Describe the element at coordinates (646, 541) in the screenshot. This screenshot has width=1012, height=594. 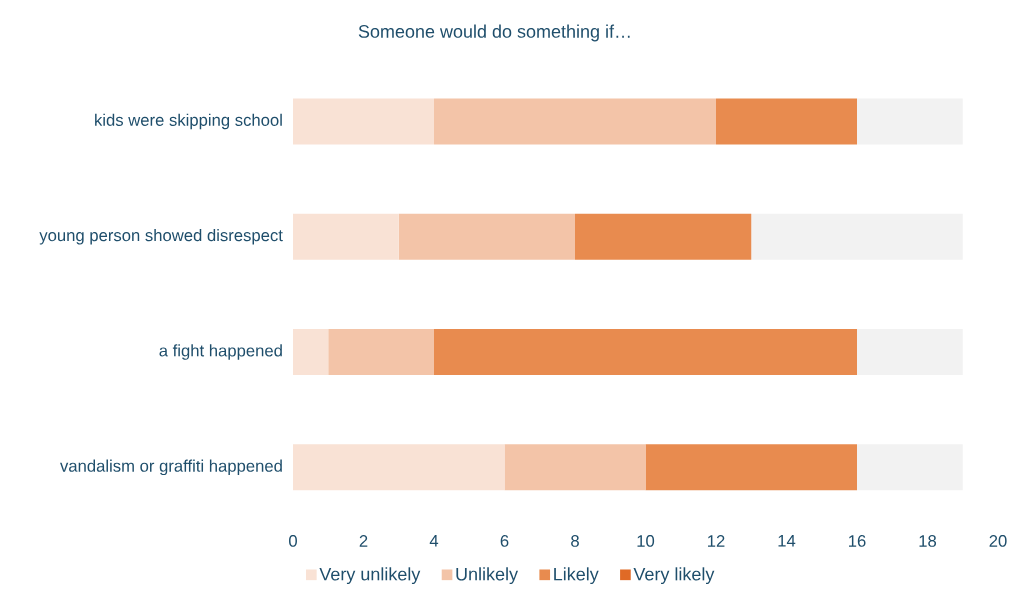
I see `x-tick-label: 10` at that location.